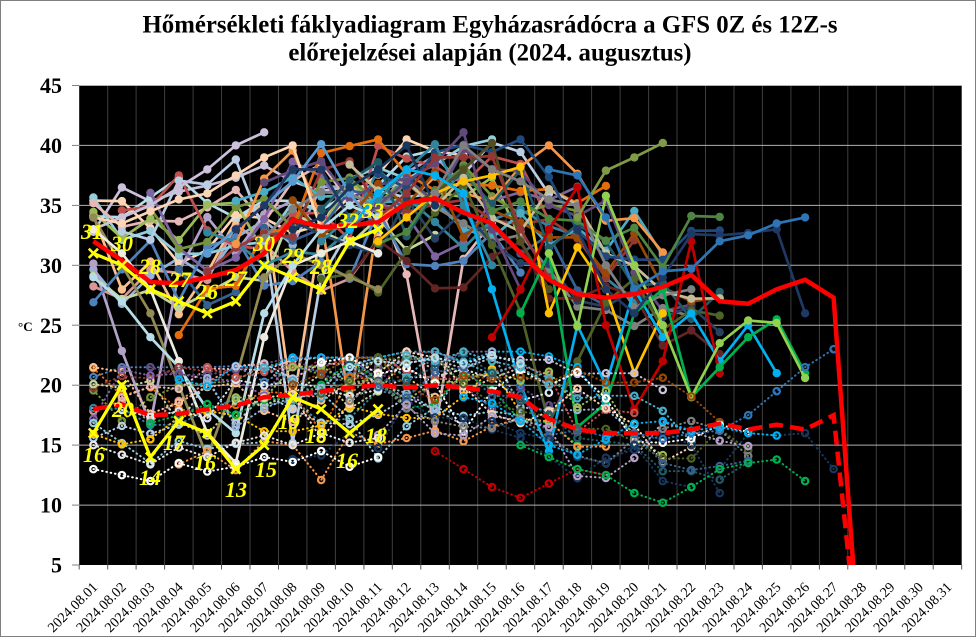  Describe the element at coordinates (51, 325) in the screenshot. I see `svg-text: 25` at that location.